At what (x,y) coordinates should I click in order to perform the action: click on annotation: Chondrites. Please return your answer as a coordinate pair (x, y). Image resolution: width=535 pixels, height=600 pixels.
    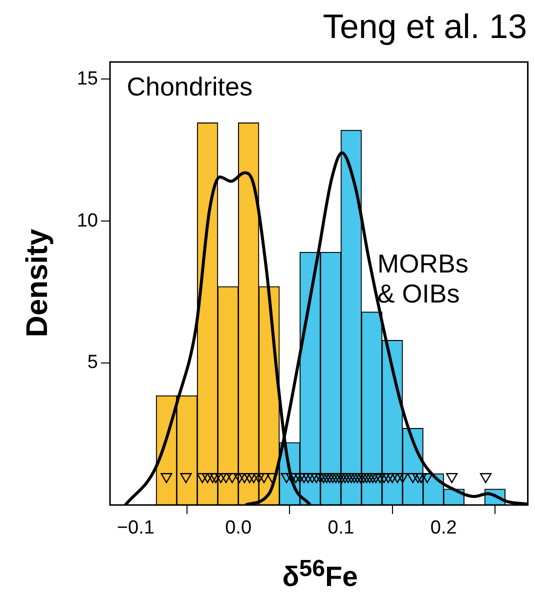
    Looking at the image, I should click on (189, 86).